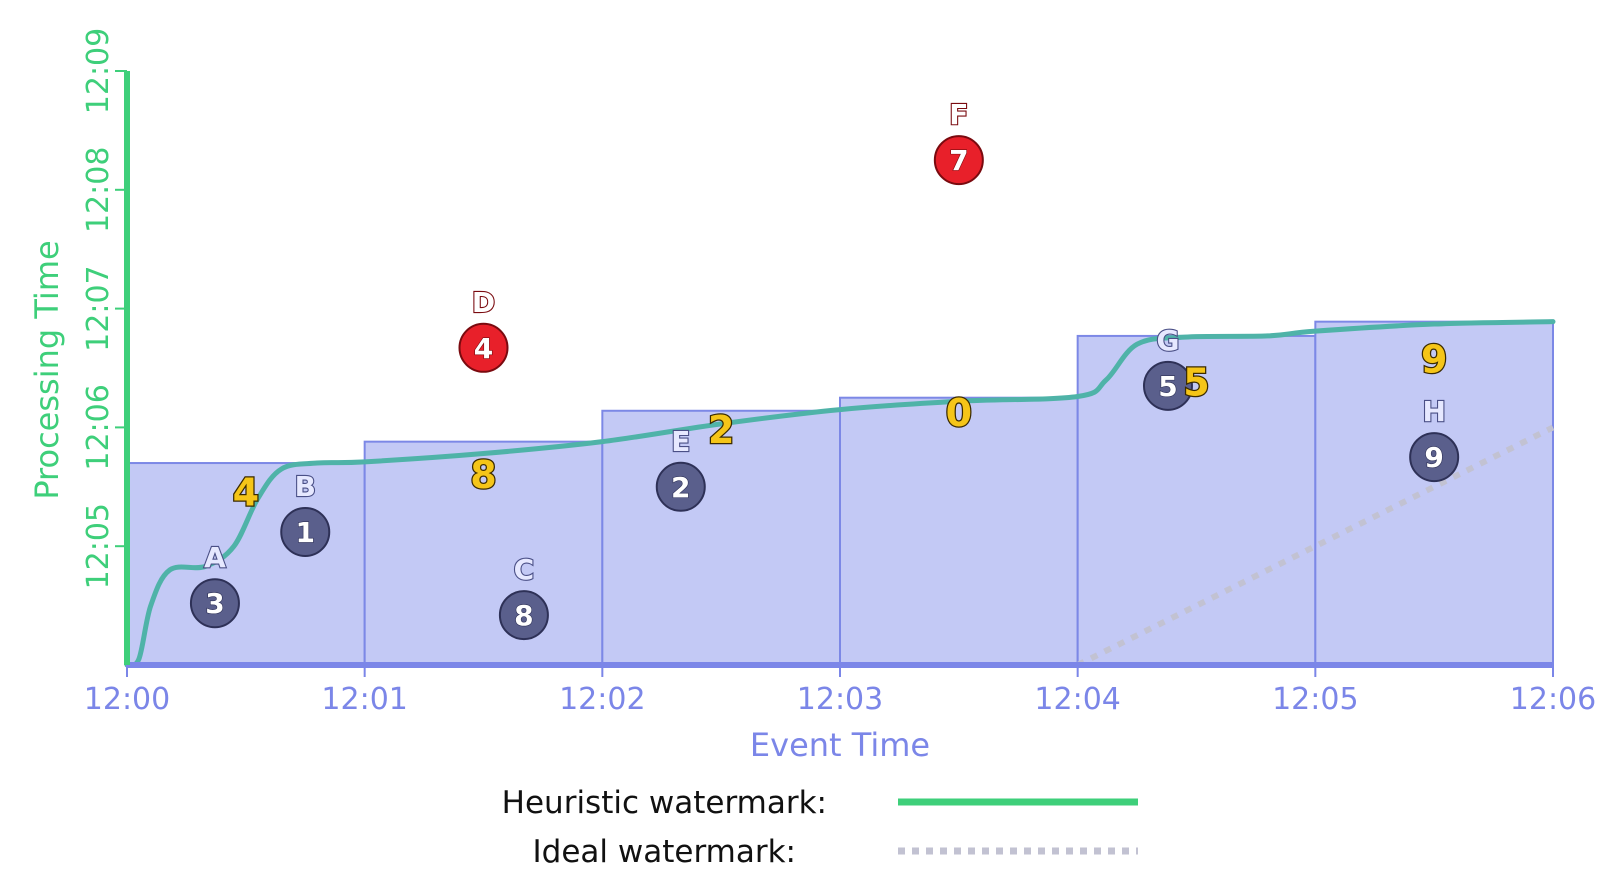 This screenshot has height=888, width=1615. Describe the element at coordinates (664, 852) in the screenshot. I see `legend-ideal-label: Ideal watermark:` at that location.